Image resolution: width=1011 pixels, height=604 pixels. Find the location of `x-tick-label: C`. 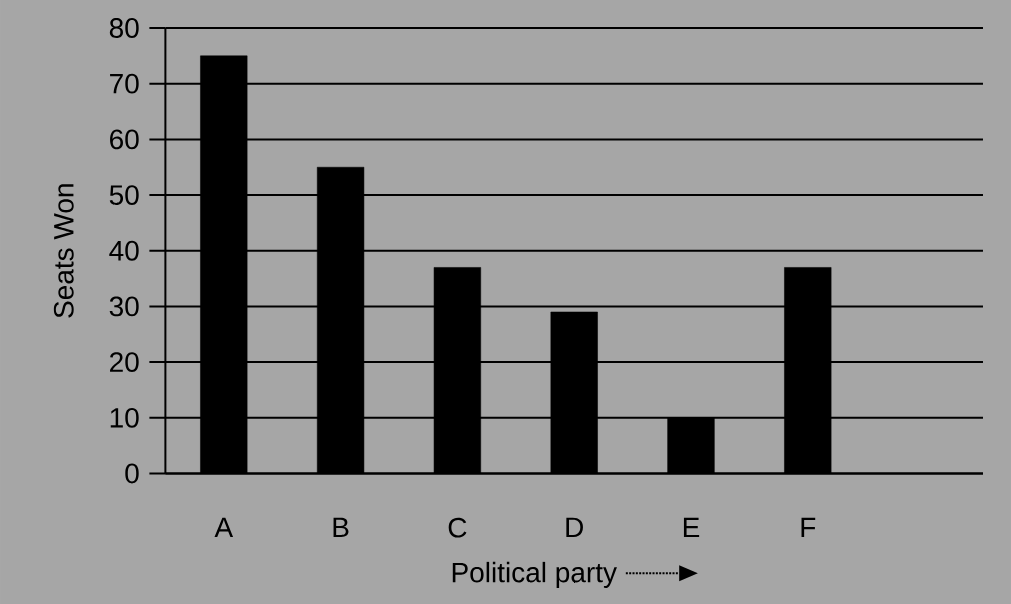

x-tick-label: C is located at coordinates (457, 527).